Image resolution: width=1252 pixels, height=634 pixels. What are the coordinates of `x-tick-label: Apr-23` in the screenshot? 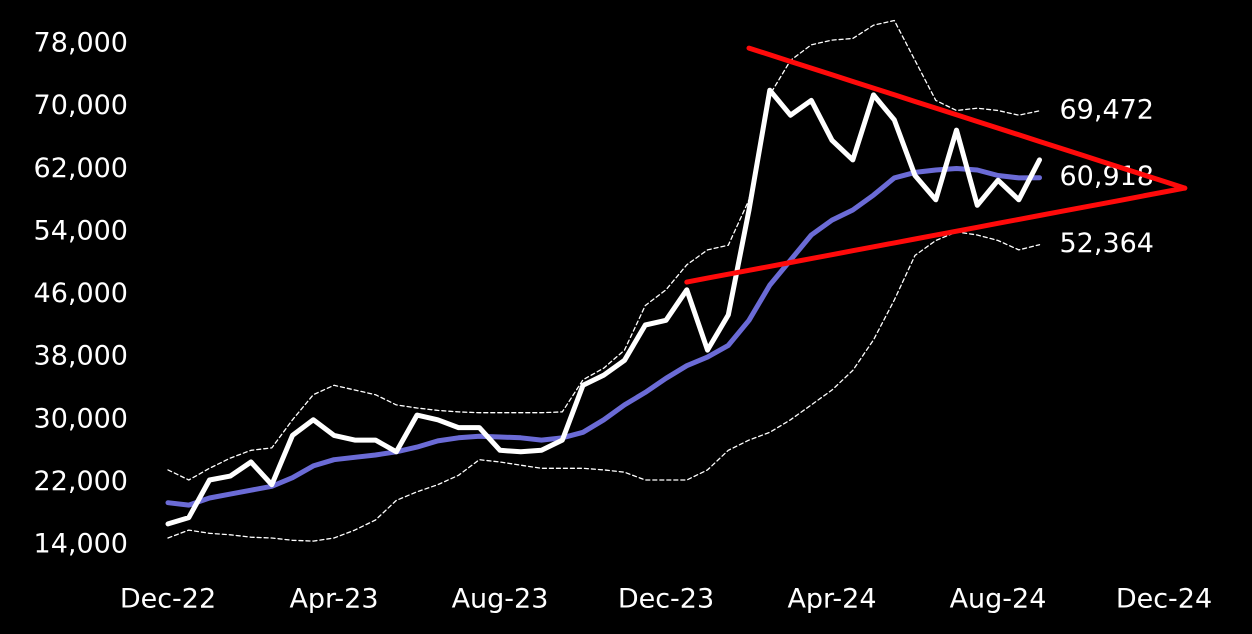 It's located at (333, 599).